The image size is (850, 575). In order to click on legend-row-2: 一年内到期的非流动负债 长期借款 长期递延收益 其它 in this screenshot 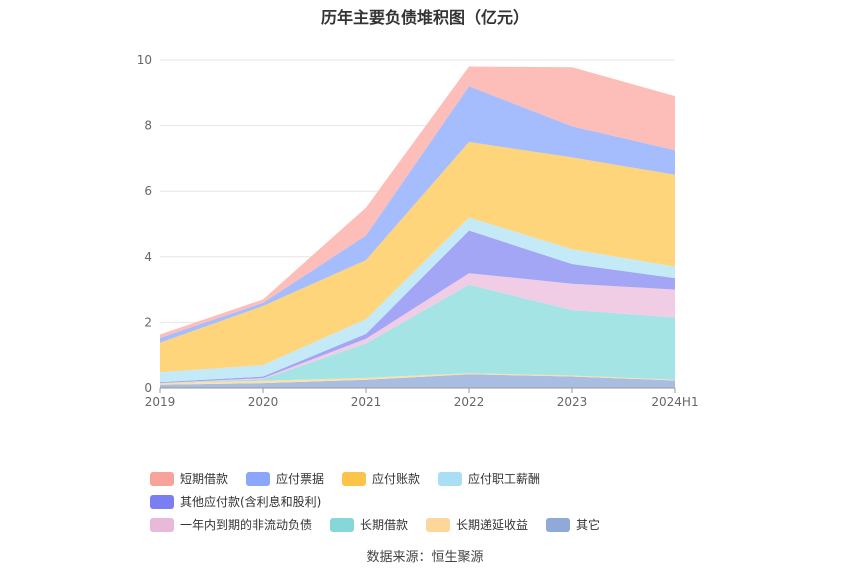, I will do `click(440, 527)`.